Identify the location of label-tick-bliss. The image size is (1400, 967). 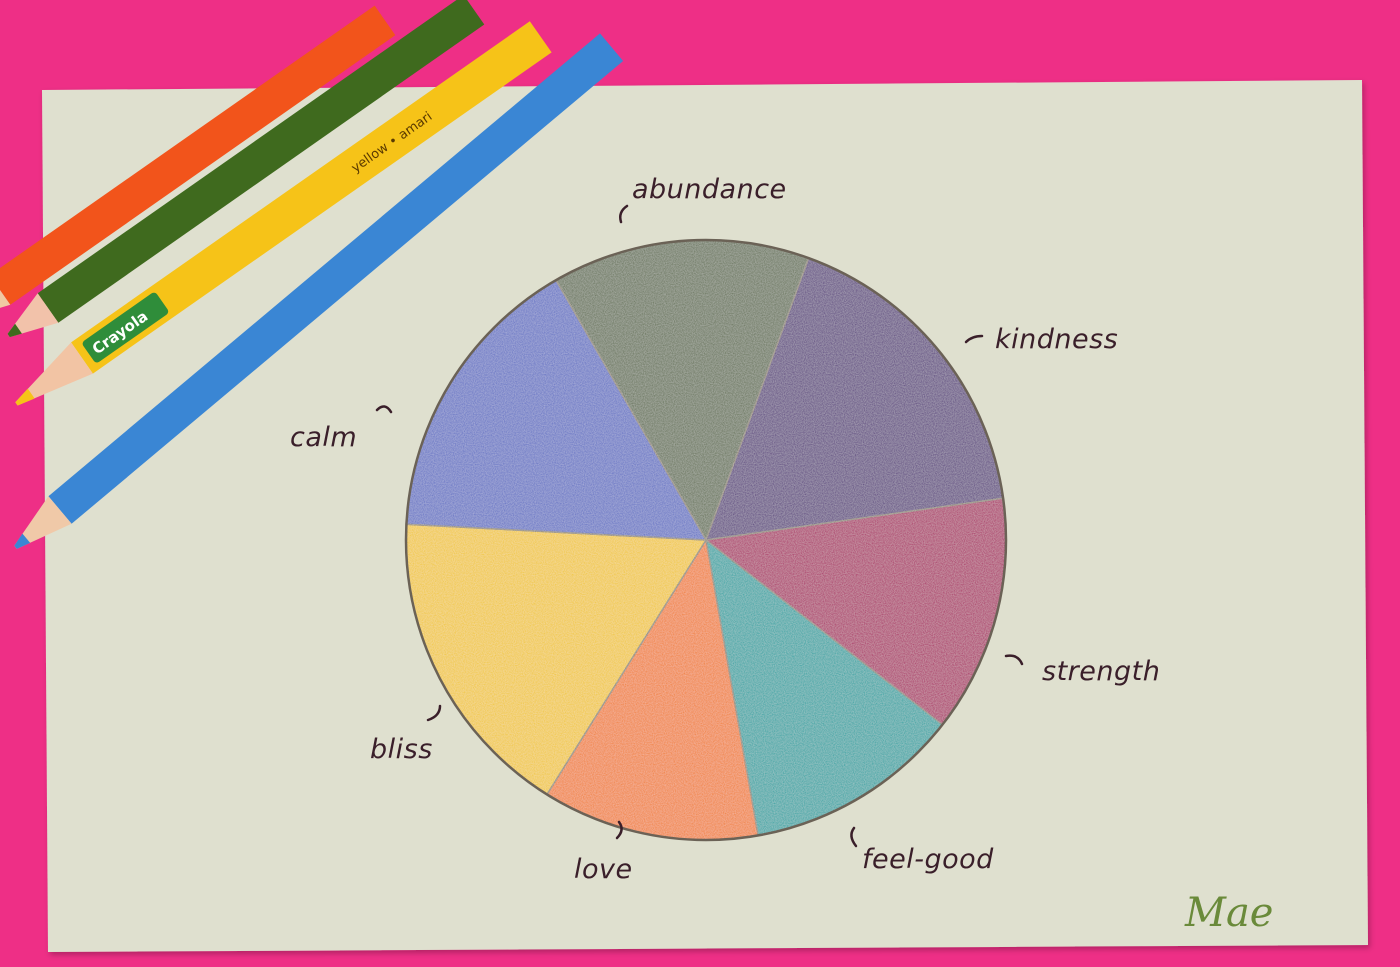
(434, 713).